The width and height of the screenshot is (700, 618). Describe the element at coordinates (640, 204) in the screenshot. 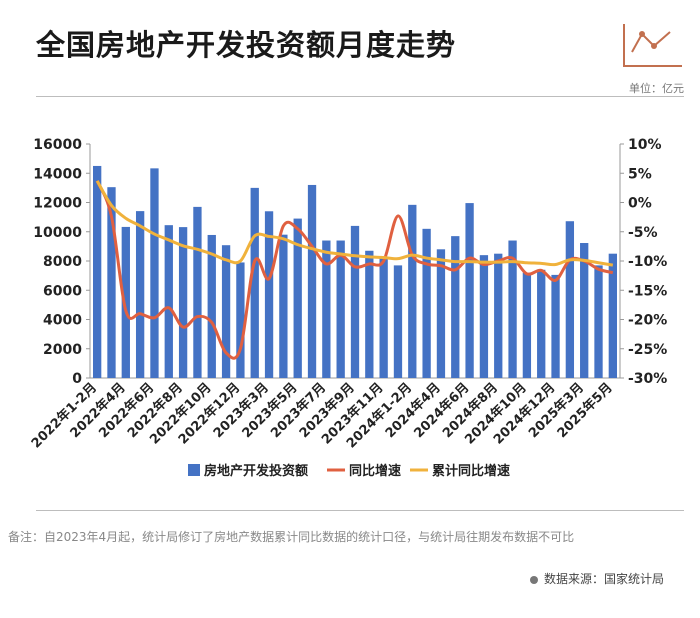

I see `y-right-tick-label: 0%` at that location.